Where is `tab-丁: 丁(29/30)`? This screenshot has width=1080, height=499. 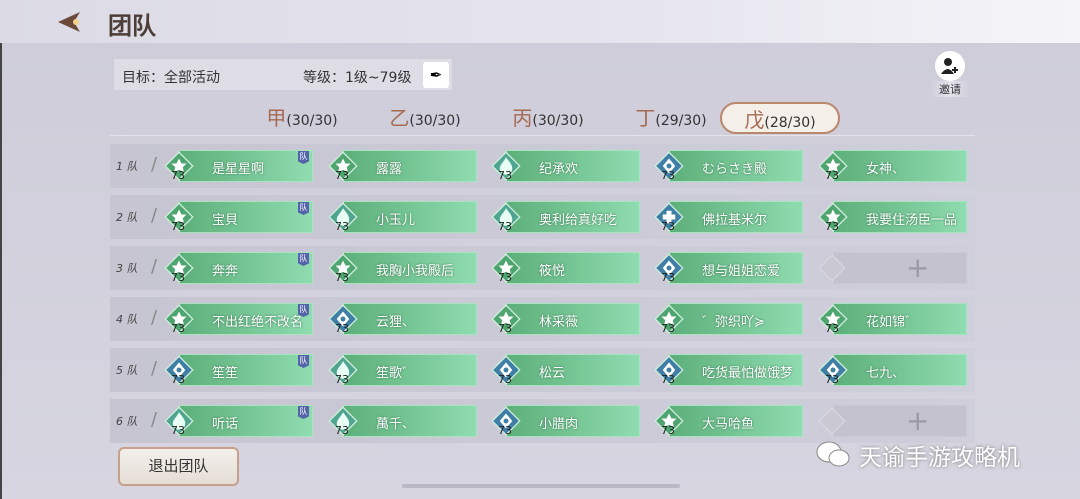 tab-丁: 丁(29/30) is located at coordinates (671, 118).